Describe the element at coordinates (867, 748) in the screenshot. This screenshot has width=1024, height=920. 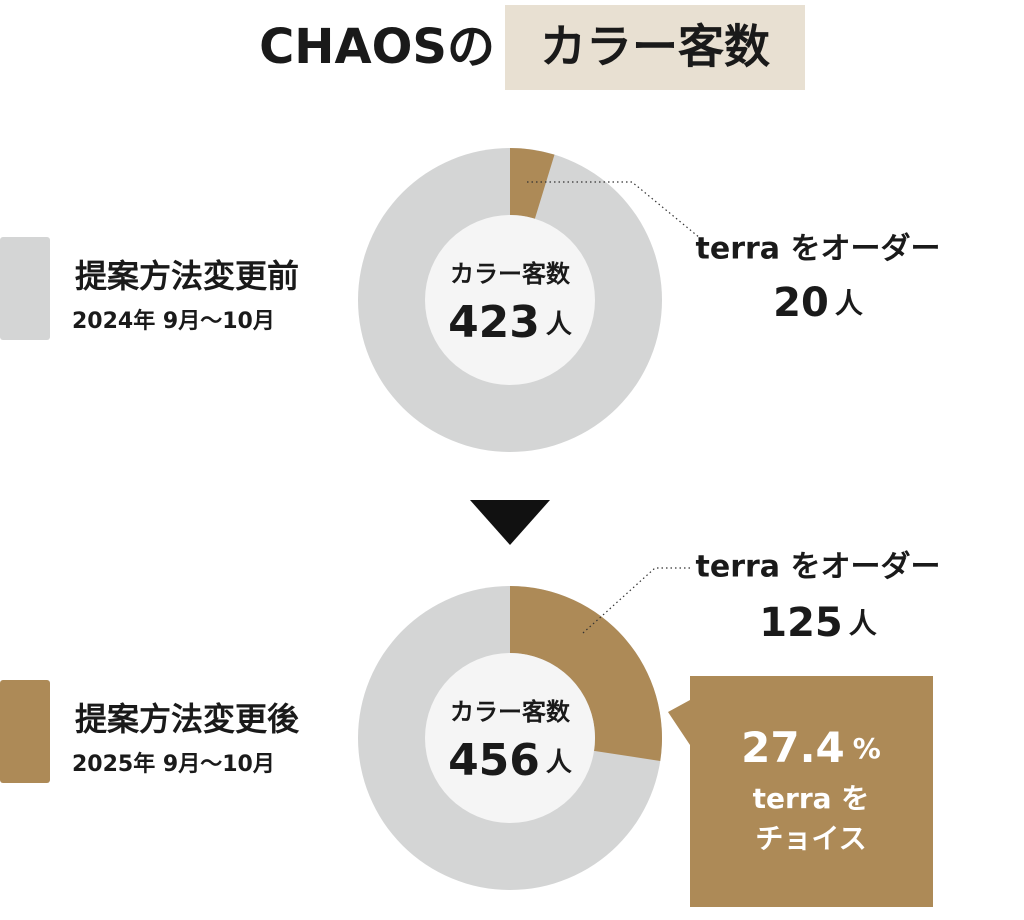
I see `callout-unit: %` at that location.